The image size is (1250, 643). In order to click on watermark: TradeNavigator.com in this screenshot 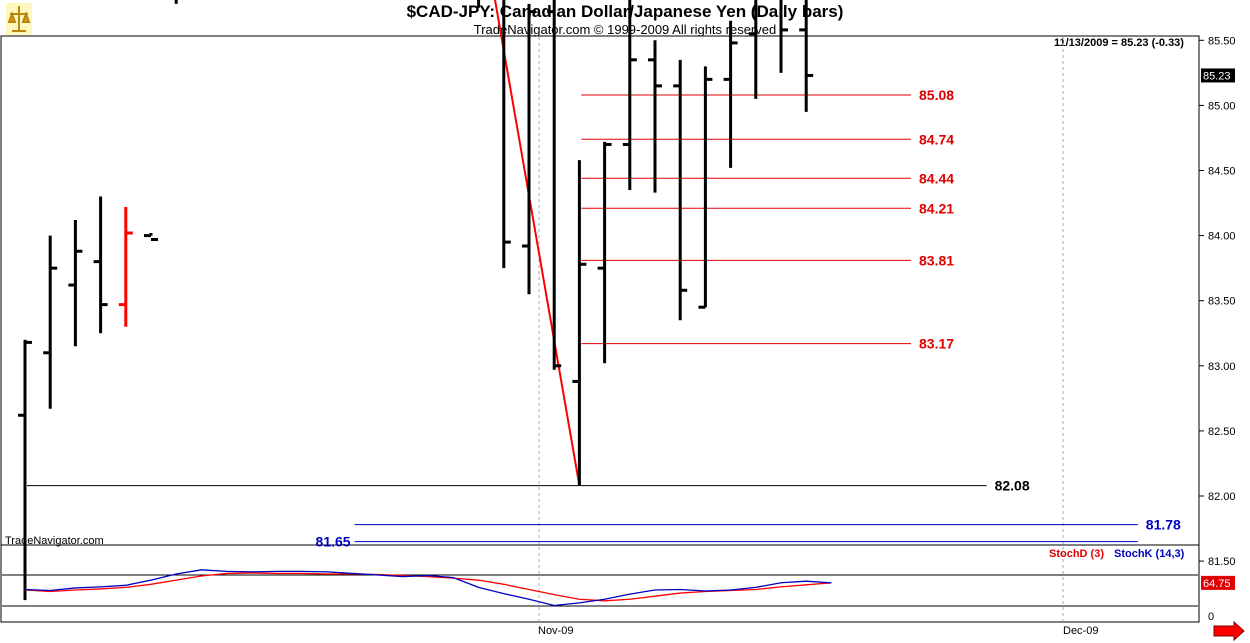, I will do `click(54, 541)`.